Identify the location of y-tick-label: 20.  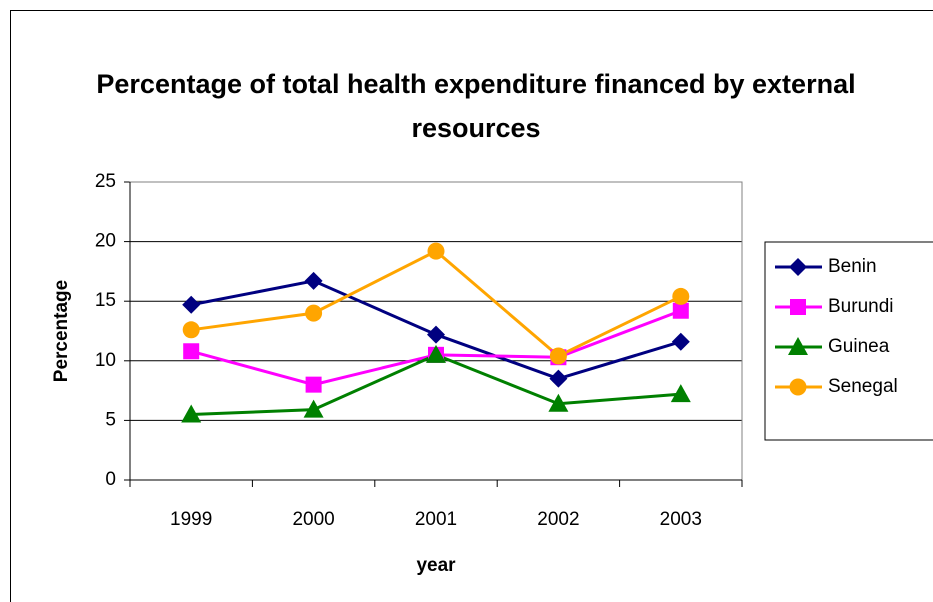
(105, 241).